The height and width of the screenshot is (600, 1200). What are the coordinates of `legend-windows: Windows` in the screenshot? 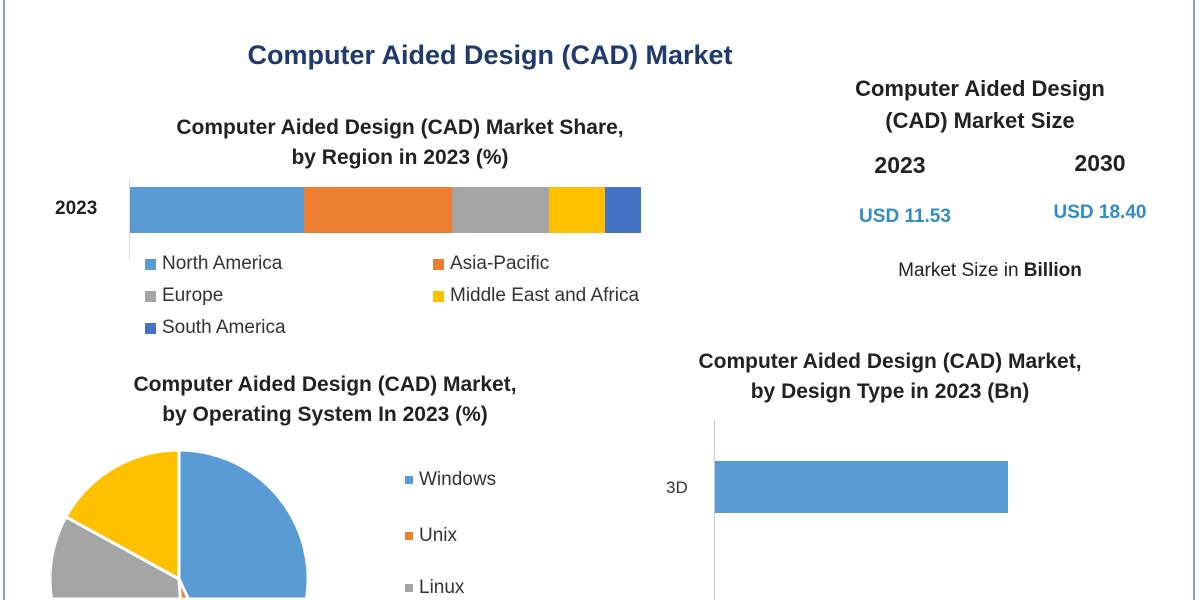 It's located at (450, 480).